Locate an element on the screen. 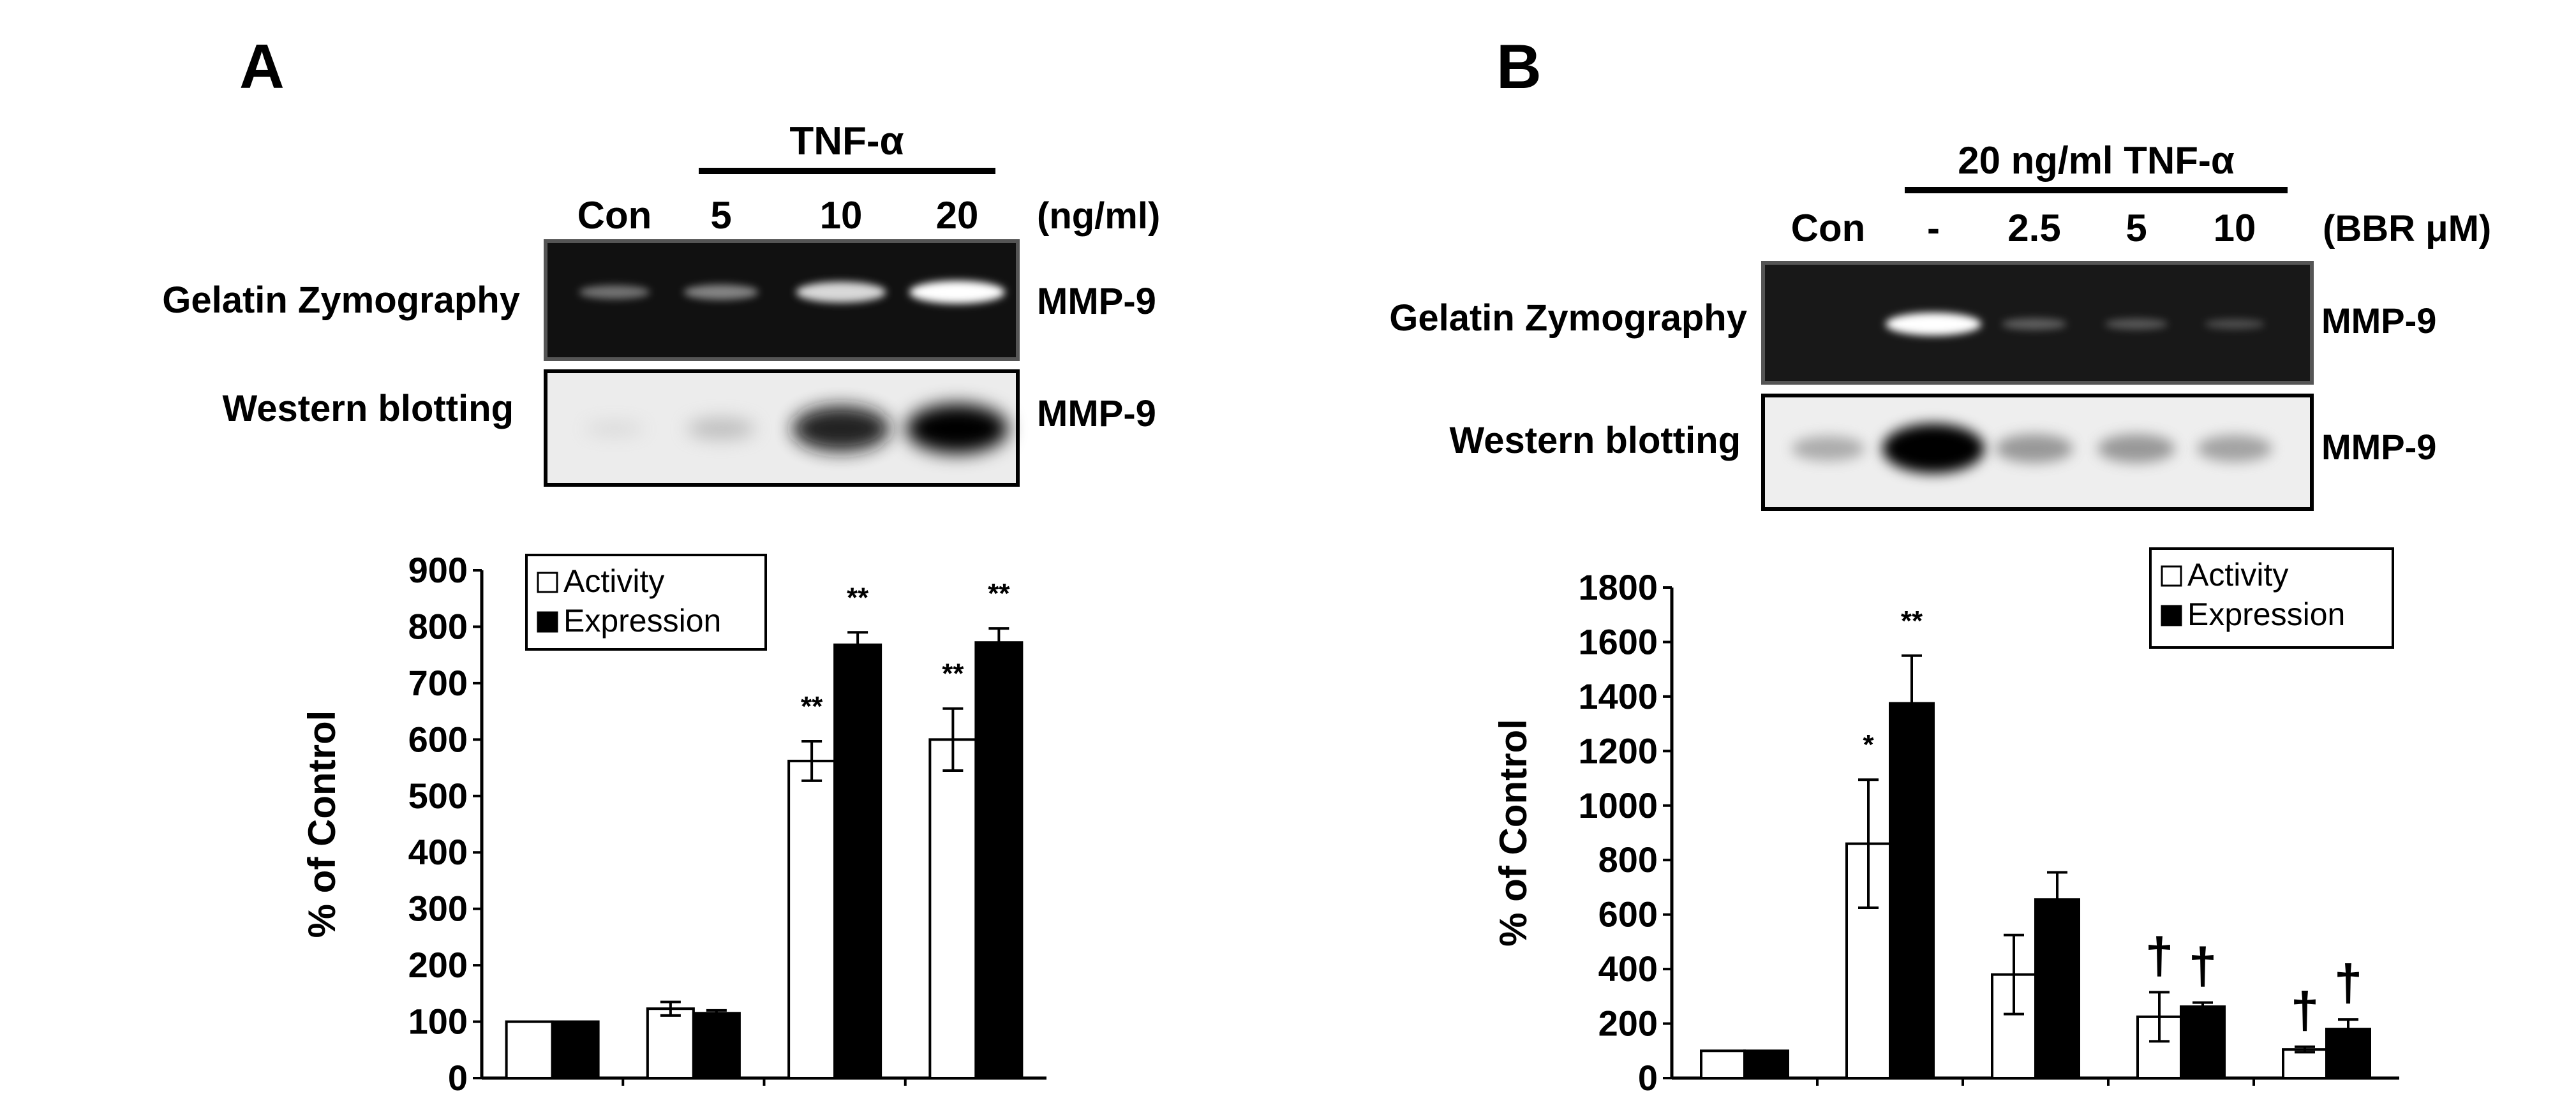  panel-a-lane-label: 20 is located at coordinates (957, 215).